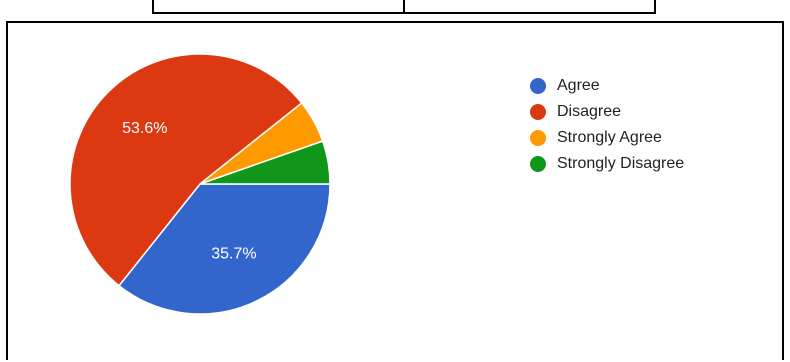 This screenshot has width=790, height=362. I want to click on table-fragment-divider, so click(404, 6).